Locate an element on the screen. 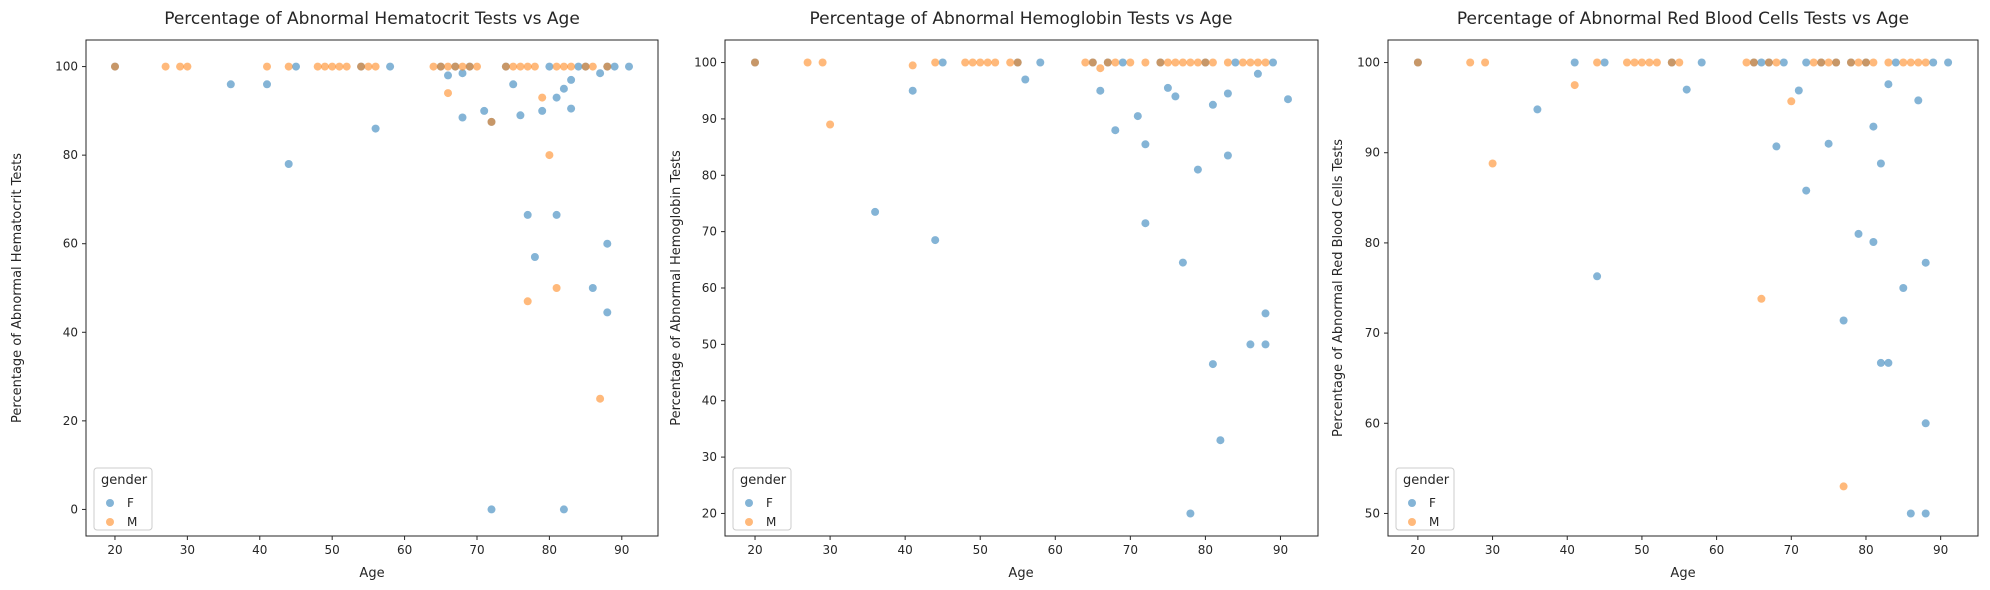 This screenshot has width=1990, height=590. y-tick-label: 70 is located at coordinates (709, 232).